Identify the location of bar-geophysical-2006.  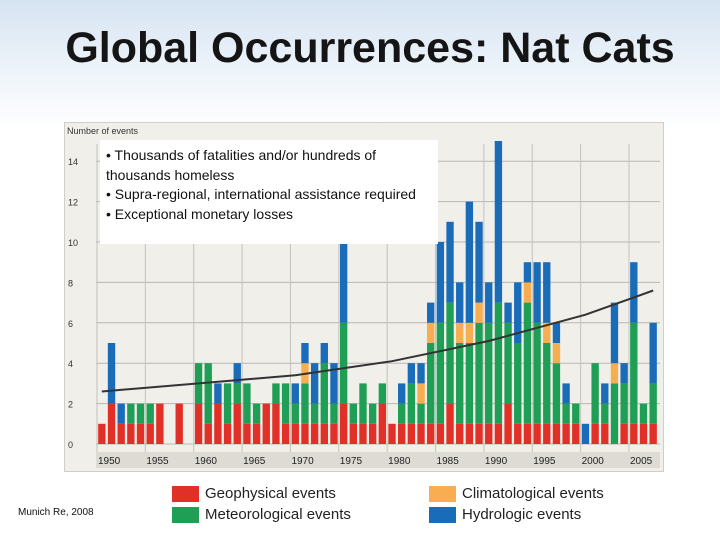
(643, 433).